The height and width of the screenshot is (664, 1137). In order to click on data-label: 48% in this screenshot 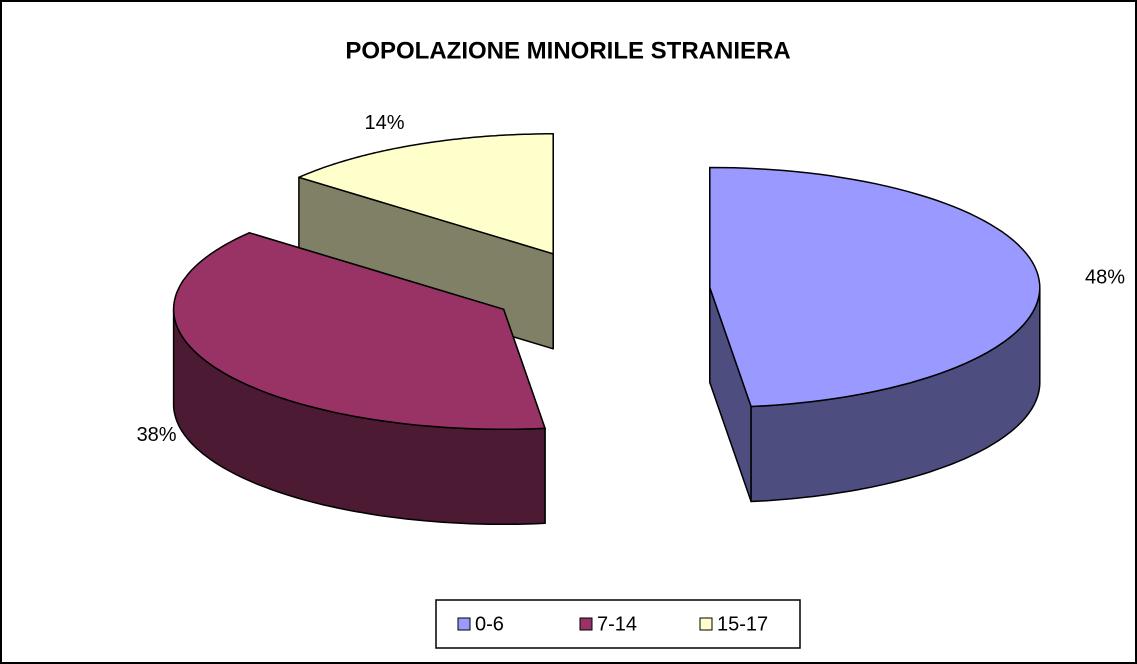, I will do `click(1105, 278)`.